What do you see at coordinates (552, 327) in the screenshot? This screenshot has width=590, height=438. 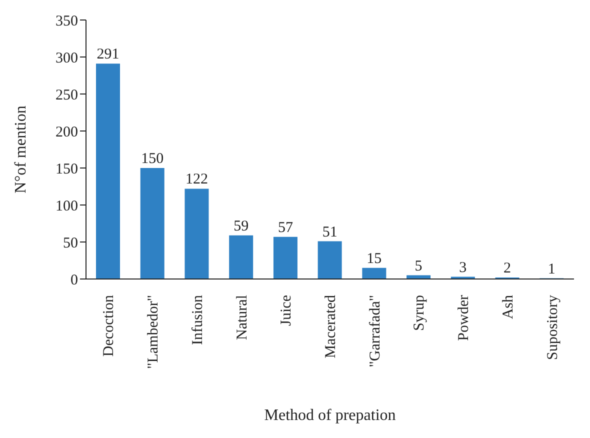 I see `x-tick-label: Supository` at bounding box center [552, 327].